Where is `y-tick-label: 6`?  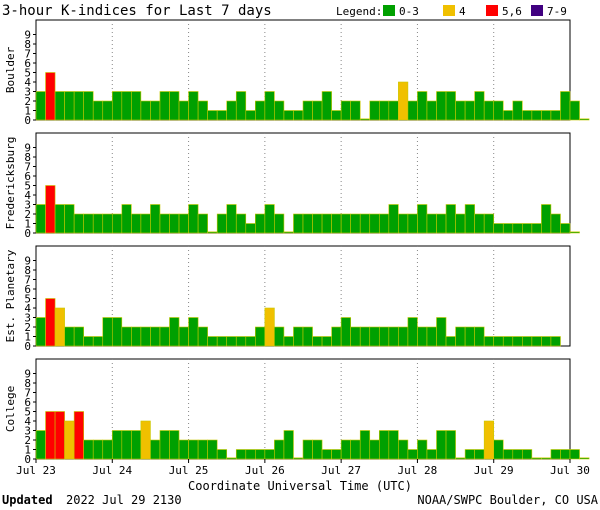
y-tick-label: 6 is located at coordinates (27, 63).